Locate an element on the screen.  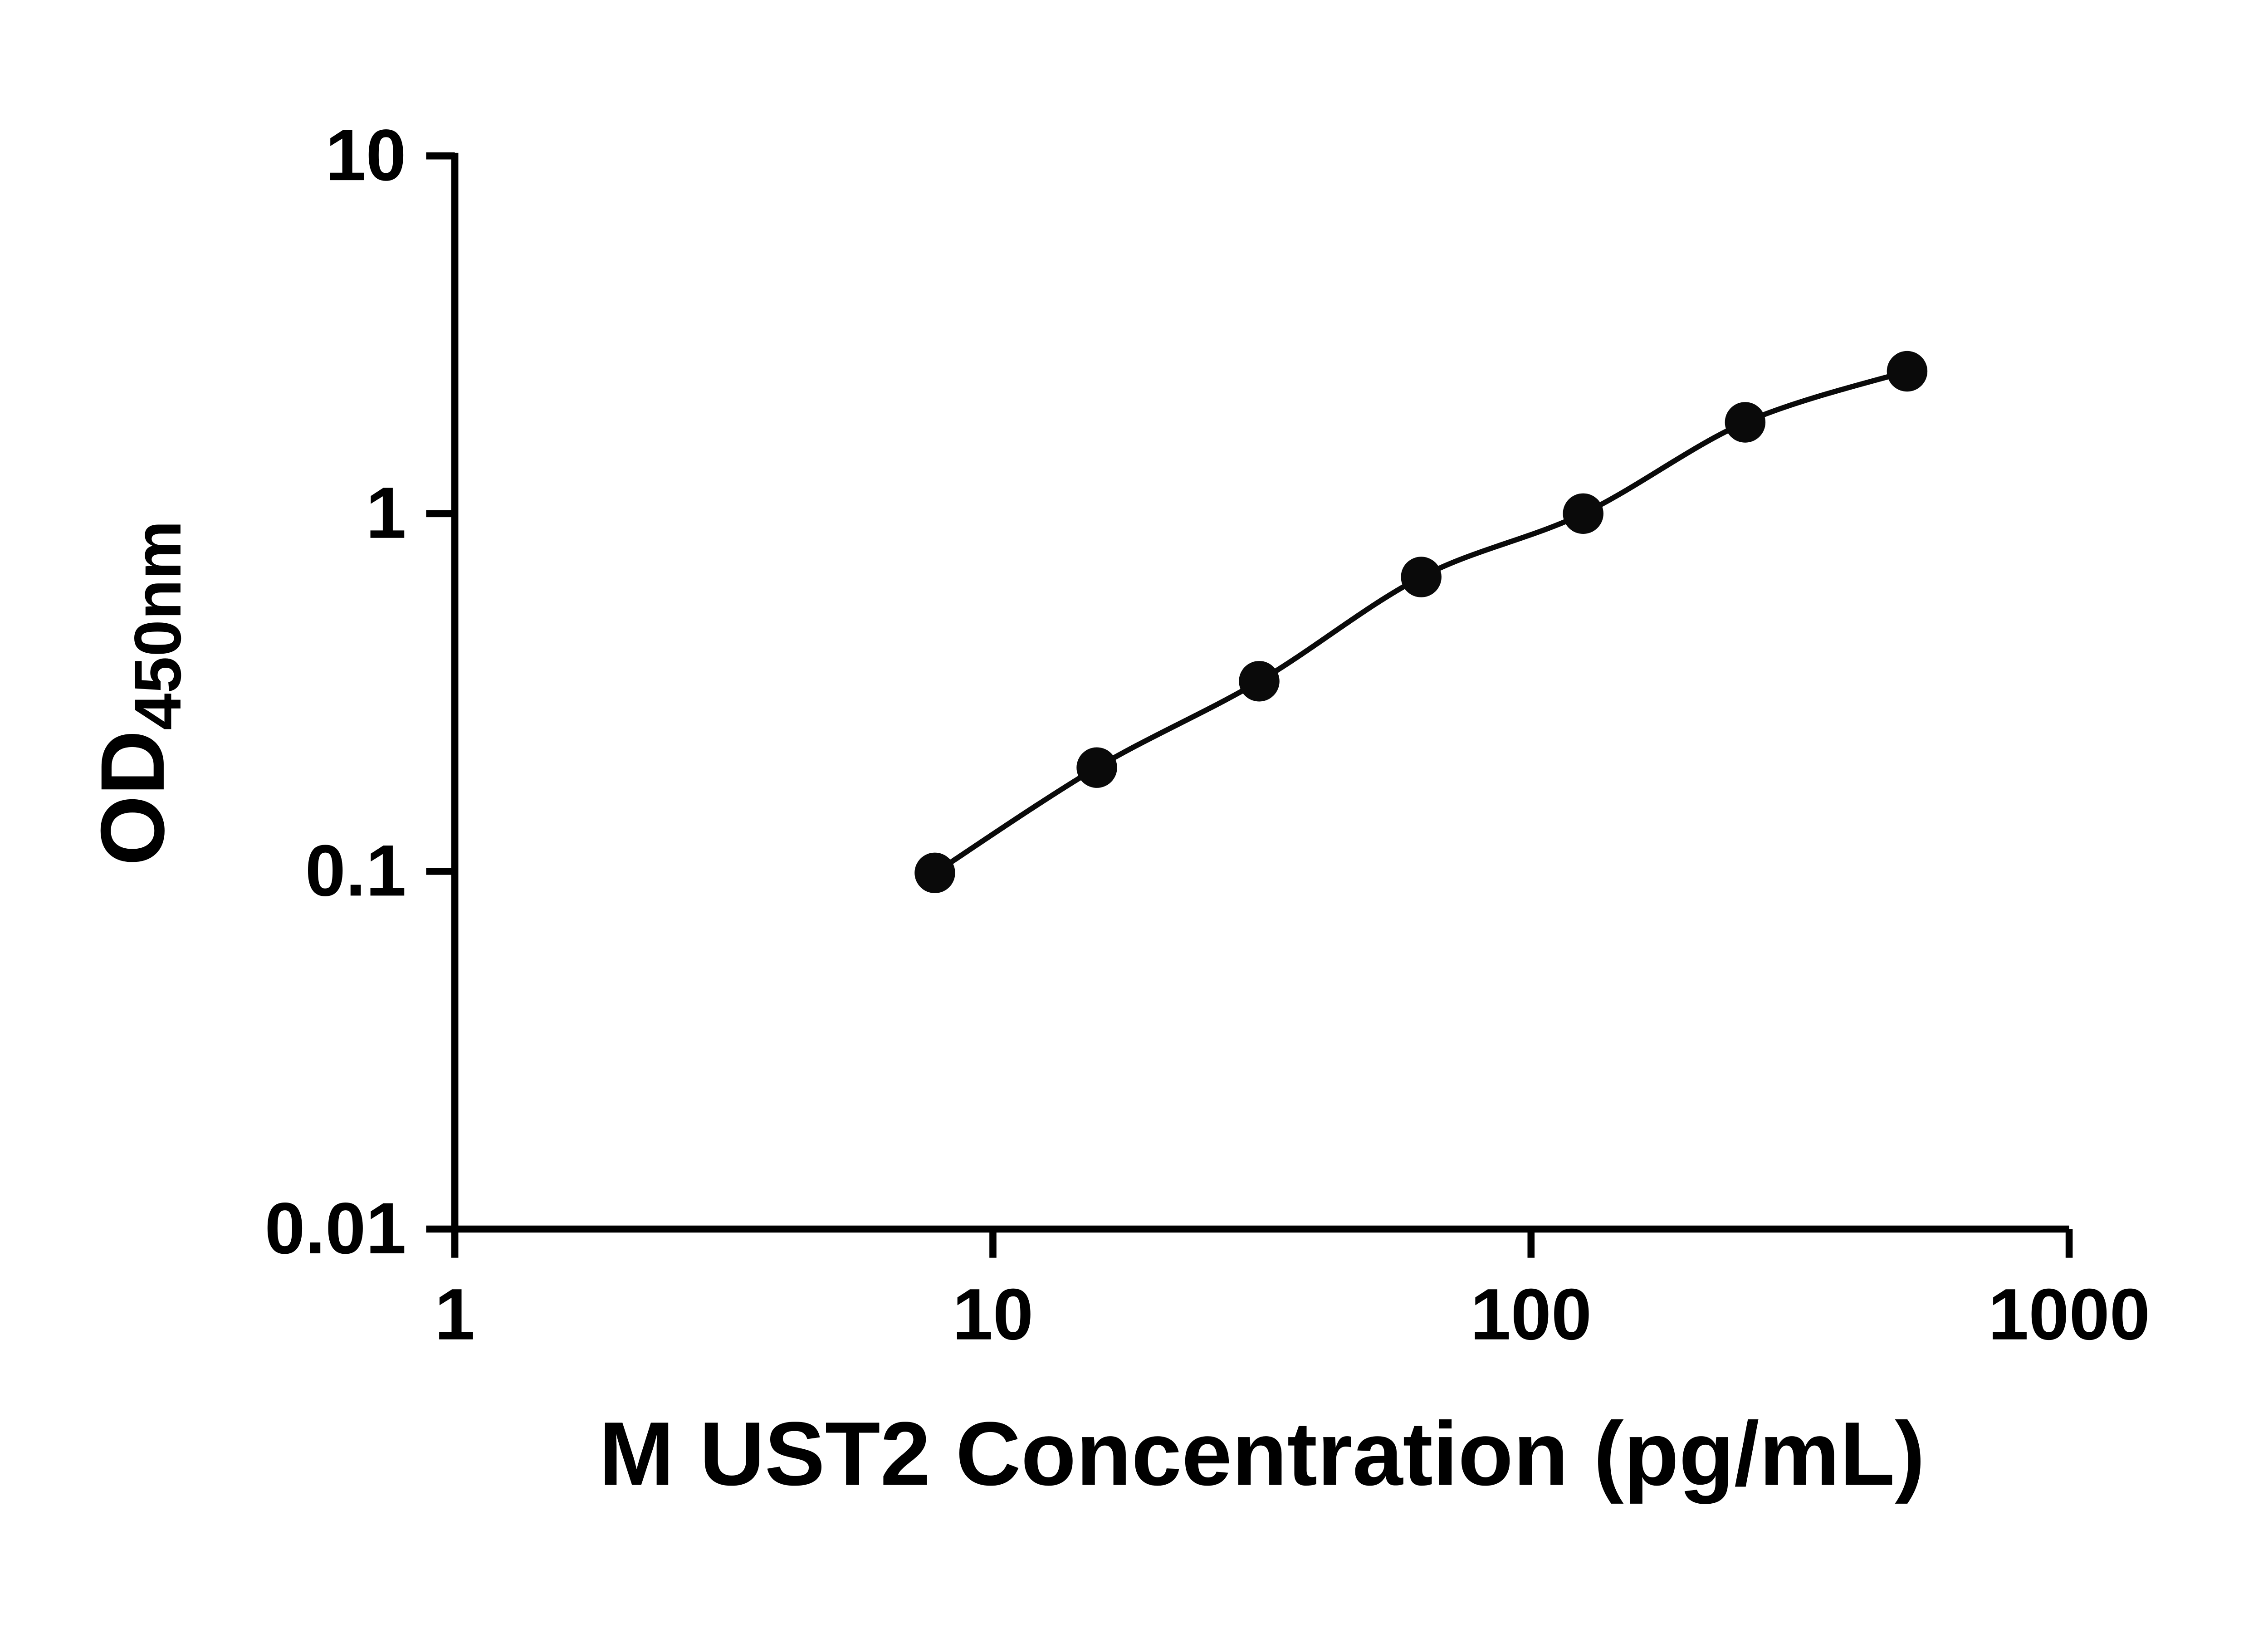
data-points is located at coordinates (1421, 622).